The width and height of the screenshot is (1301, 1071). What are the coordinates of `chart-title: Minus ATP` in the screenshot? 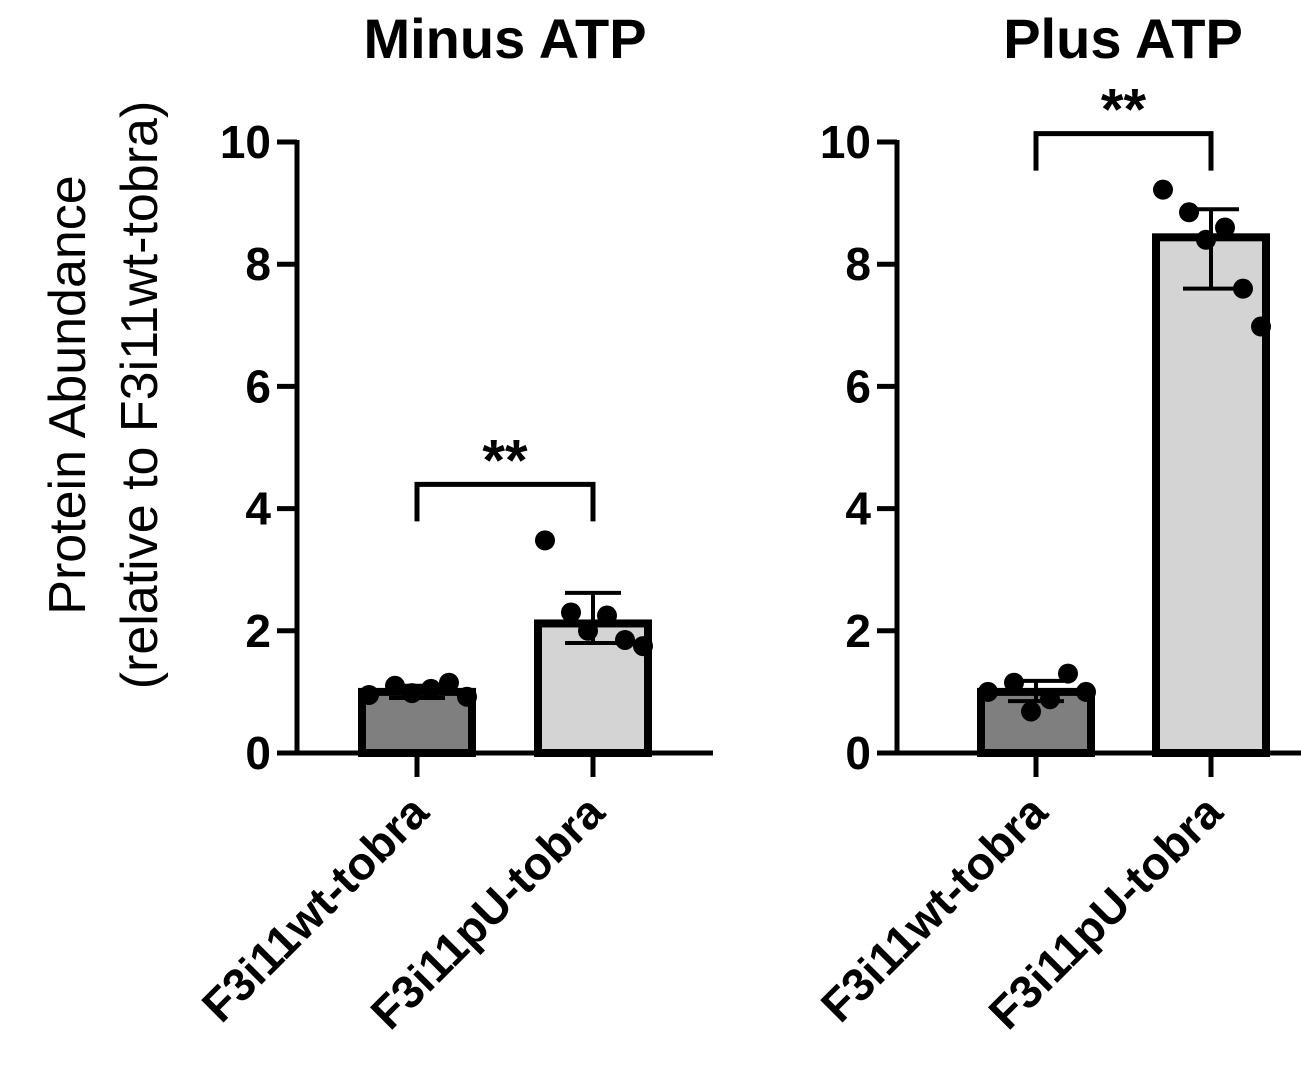 It's located at (504, 38).